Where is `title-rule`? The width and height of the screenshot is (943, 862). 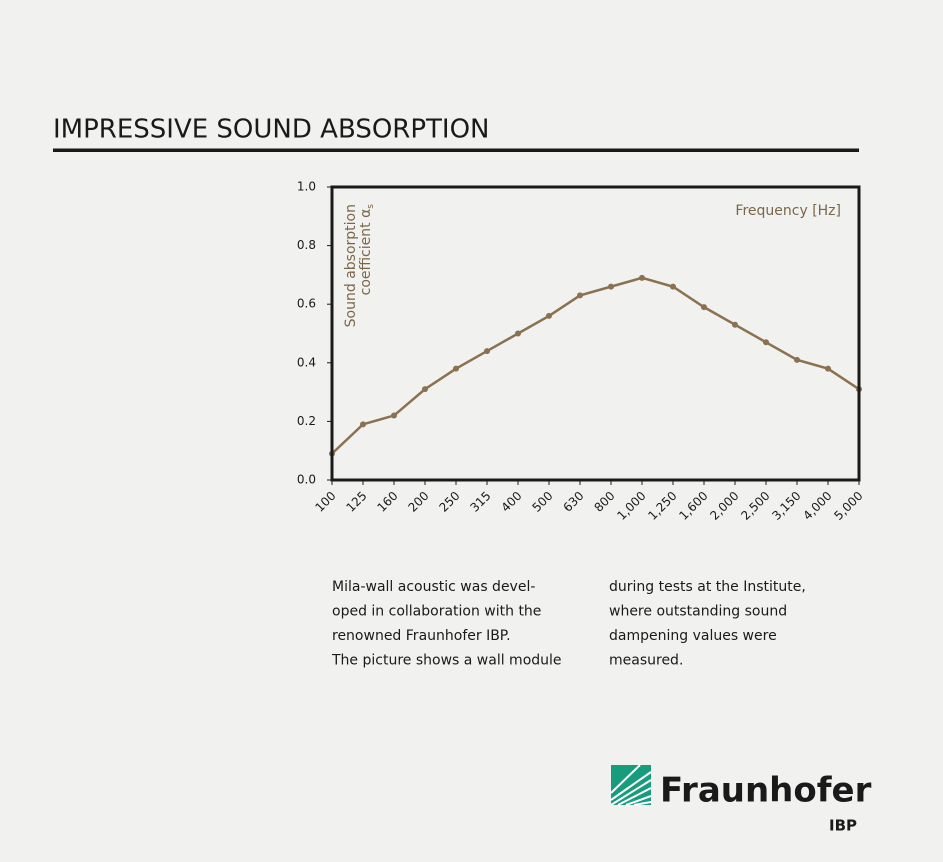
title-rule is located at coordinates (456, 150).